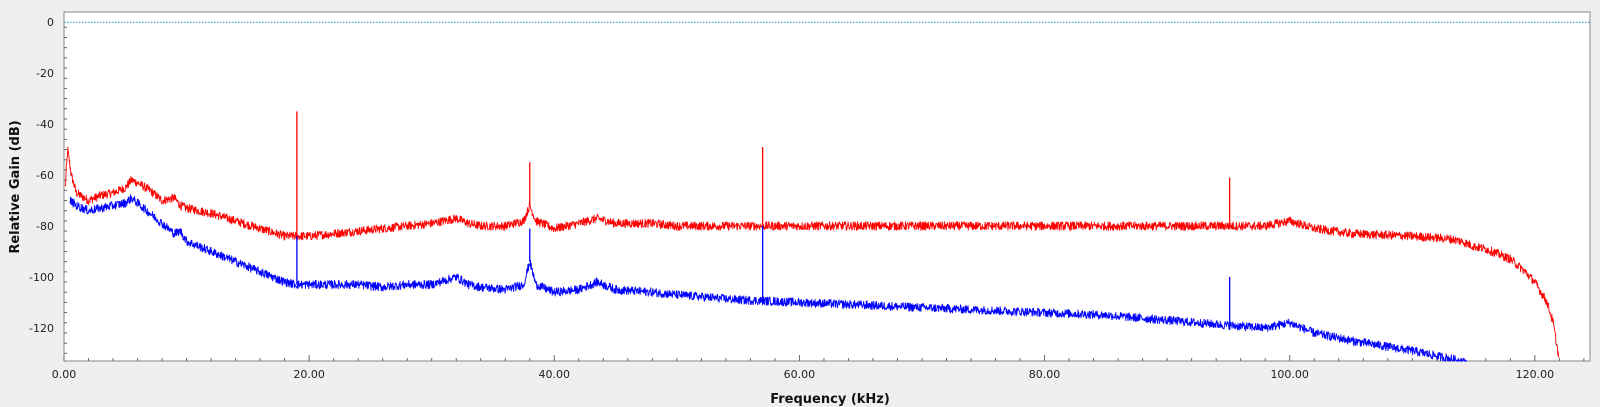  What do you see at coordinates (41, 277) in the screenshot?
I see `y-tick-label: -100` at bounding box center [41, 277].